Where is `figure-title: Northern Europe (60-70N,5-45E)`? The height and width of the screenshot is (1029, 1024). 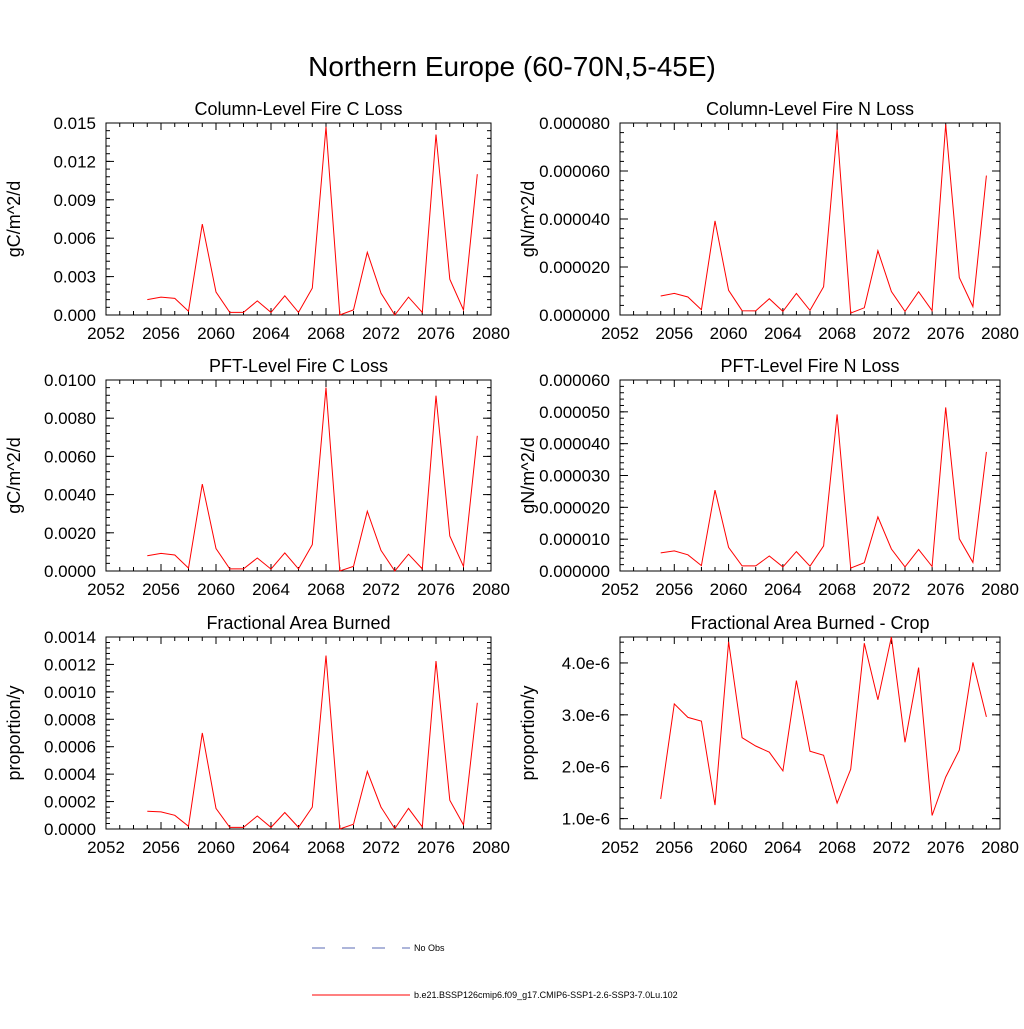 figure-title: Northern Europe (60-70N,5-45E) is located at coordinates (512, 66).